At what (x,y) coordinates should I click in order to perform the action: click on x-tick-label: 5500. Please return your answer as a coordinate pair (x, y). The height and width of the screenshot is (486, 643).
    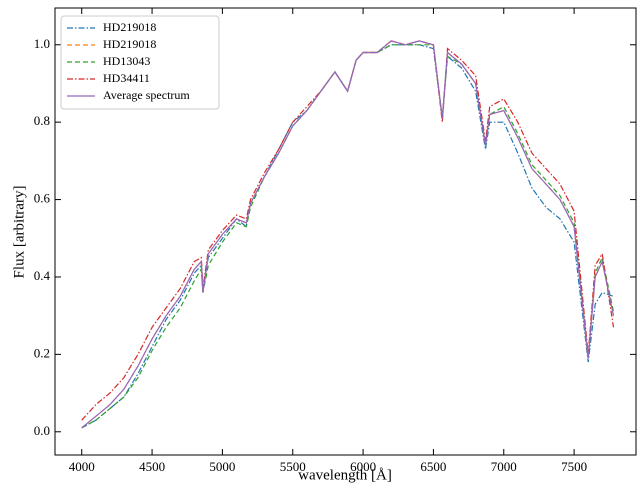
    Looking at the image, I should click on (293, 466).